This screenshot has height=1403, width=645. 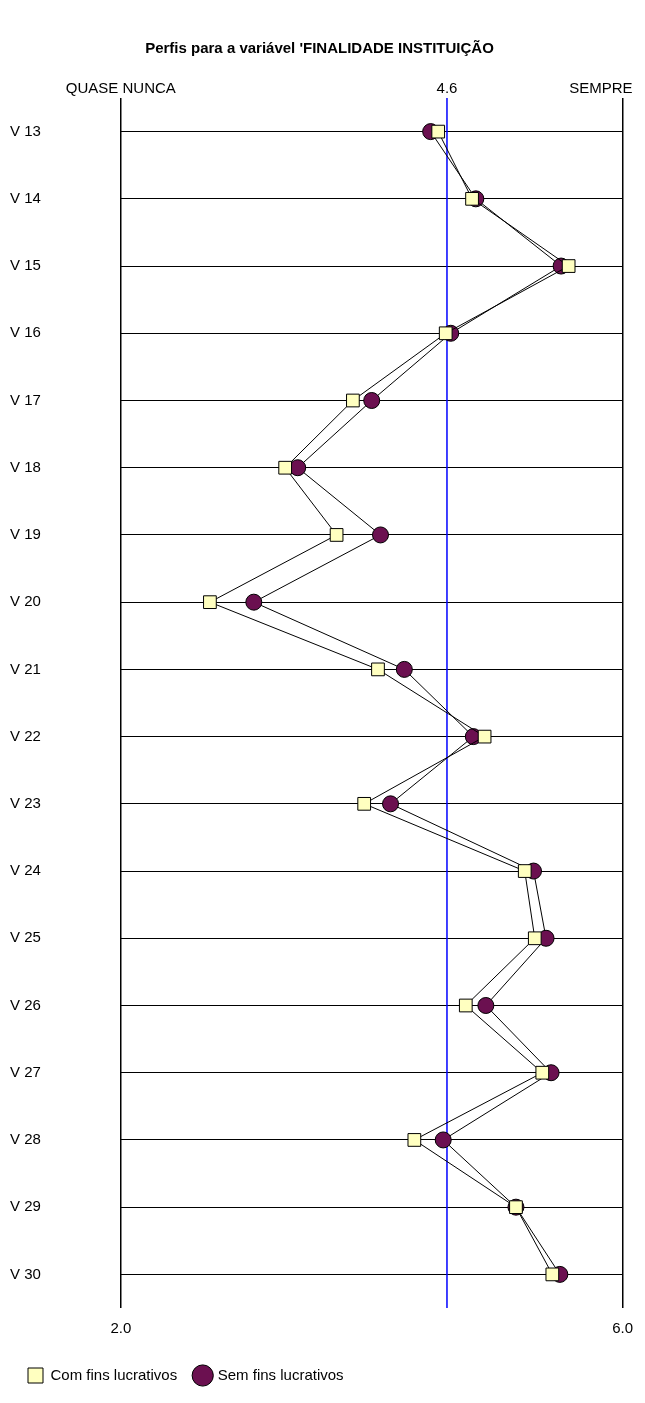 I want to click on ref-line-label: 4.6, so click(x=447, y=87).